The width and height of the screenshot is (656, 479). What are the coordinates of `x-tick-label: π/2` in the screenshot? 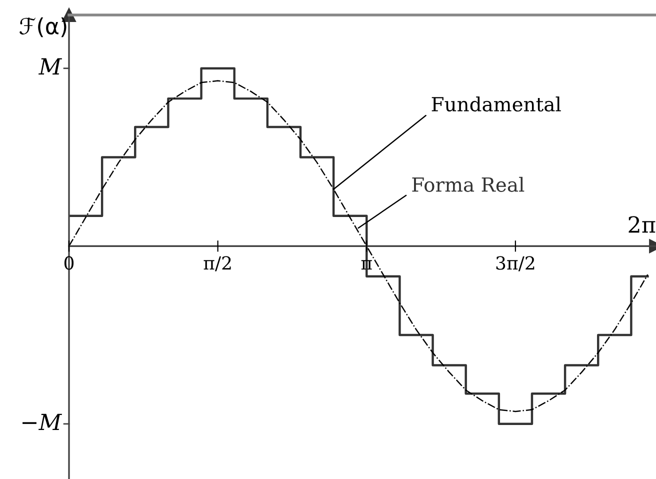 It's located at (217, 264).